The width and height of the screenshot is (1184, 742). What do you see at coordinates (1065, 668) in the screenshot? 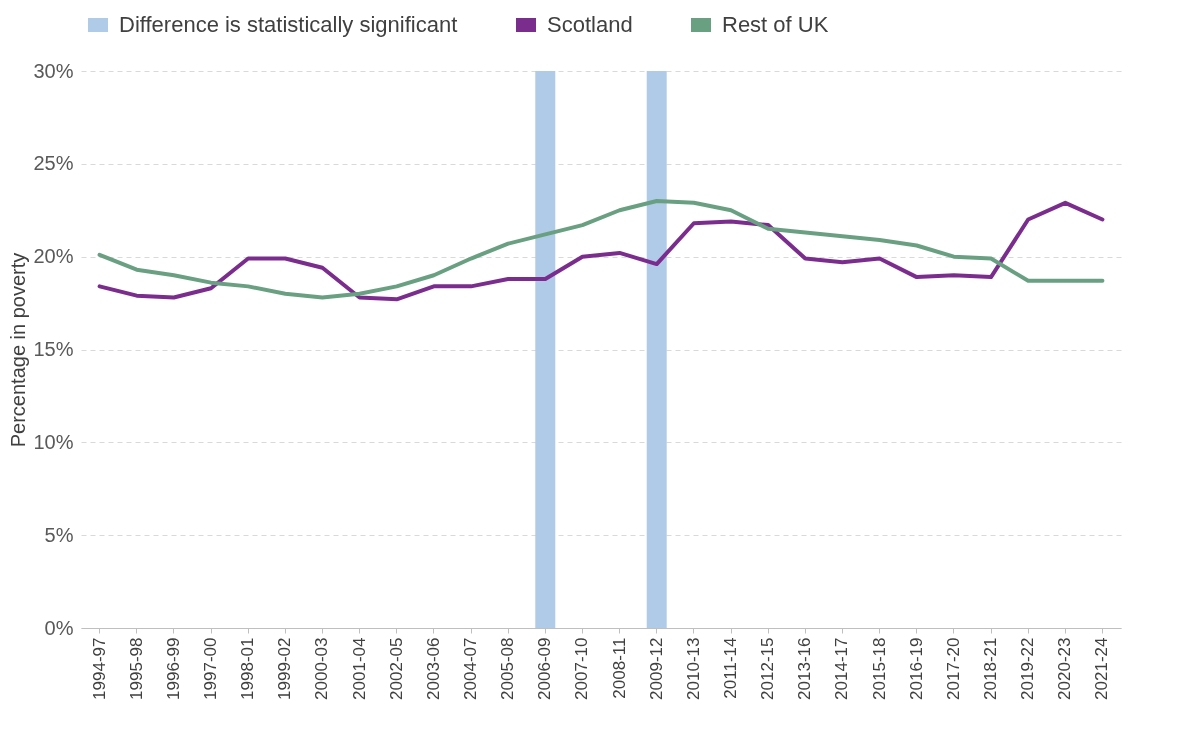
I see `x-tick-label: 2020-23` at bounding box center [1065, 668].